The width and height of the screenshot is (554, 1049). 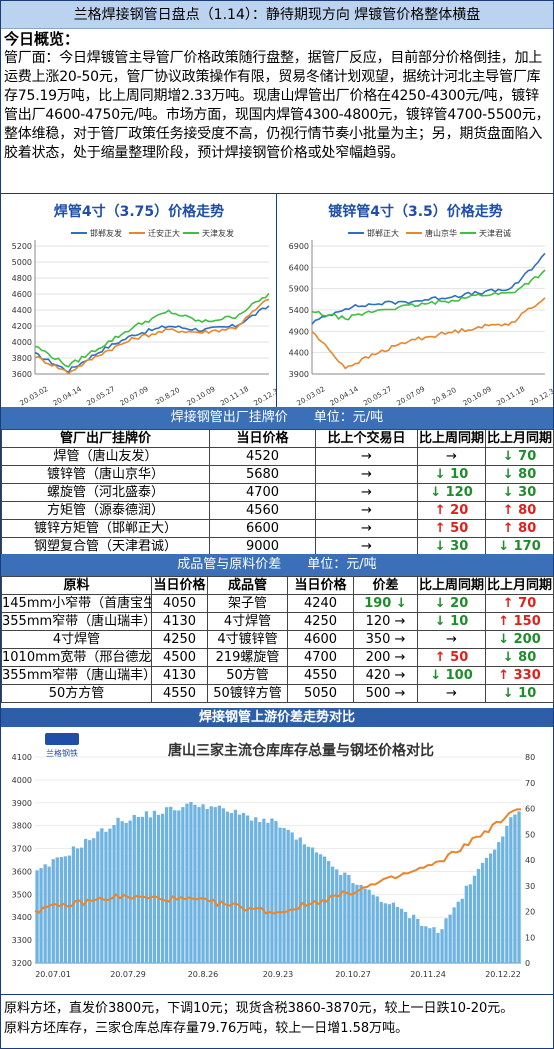 I want to click on table1-header-row: 管厂出厂挂牌价 当日价格 比上个交易日 比上周同期 比上月同期, so click(x=277, y=438).